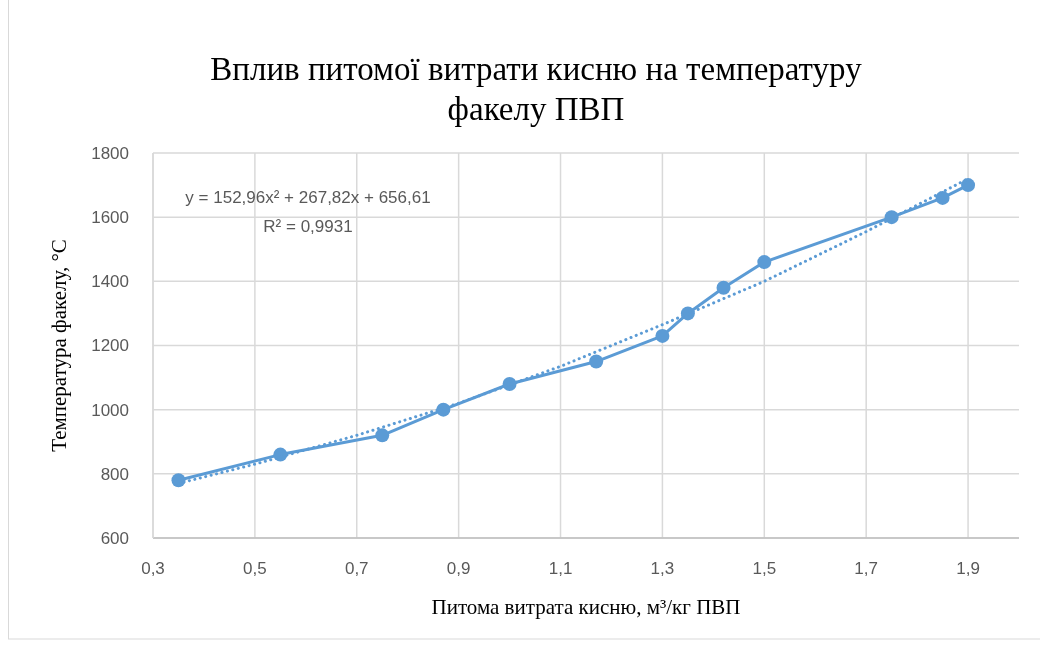 Image resolution: width=1040 pixels, height=648 pixels. I want to click on x-tick-label: 1,3, so click(662, 568).